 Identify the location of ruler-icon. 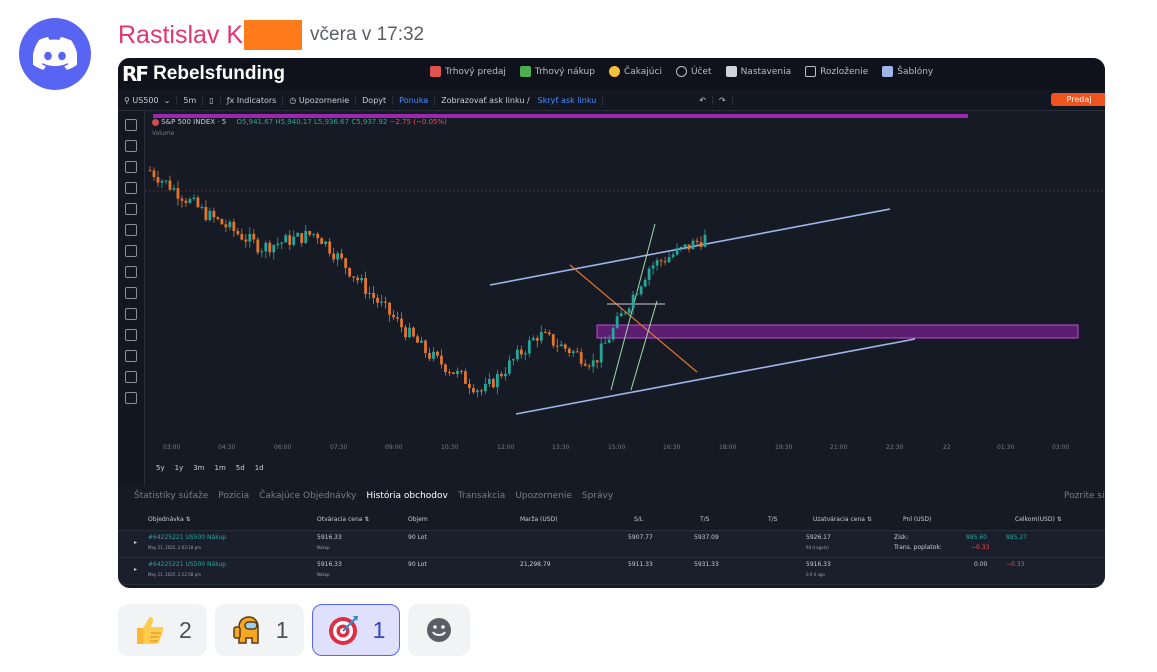
(131, 293).